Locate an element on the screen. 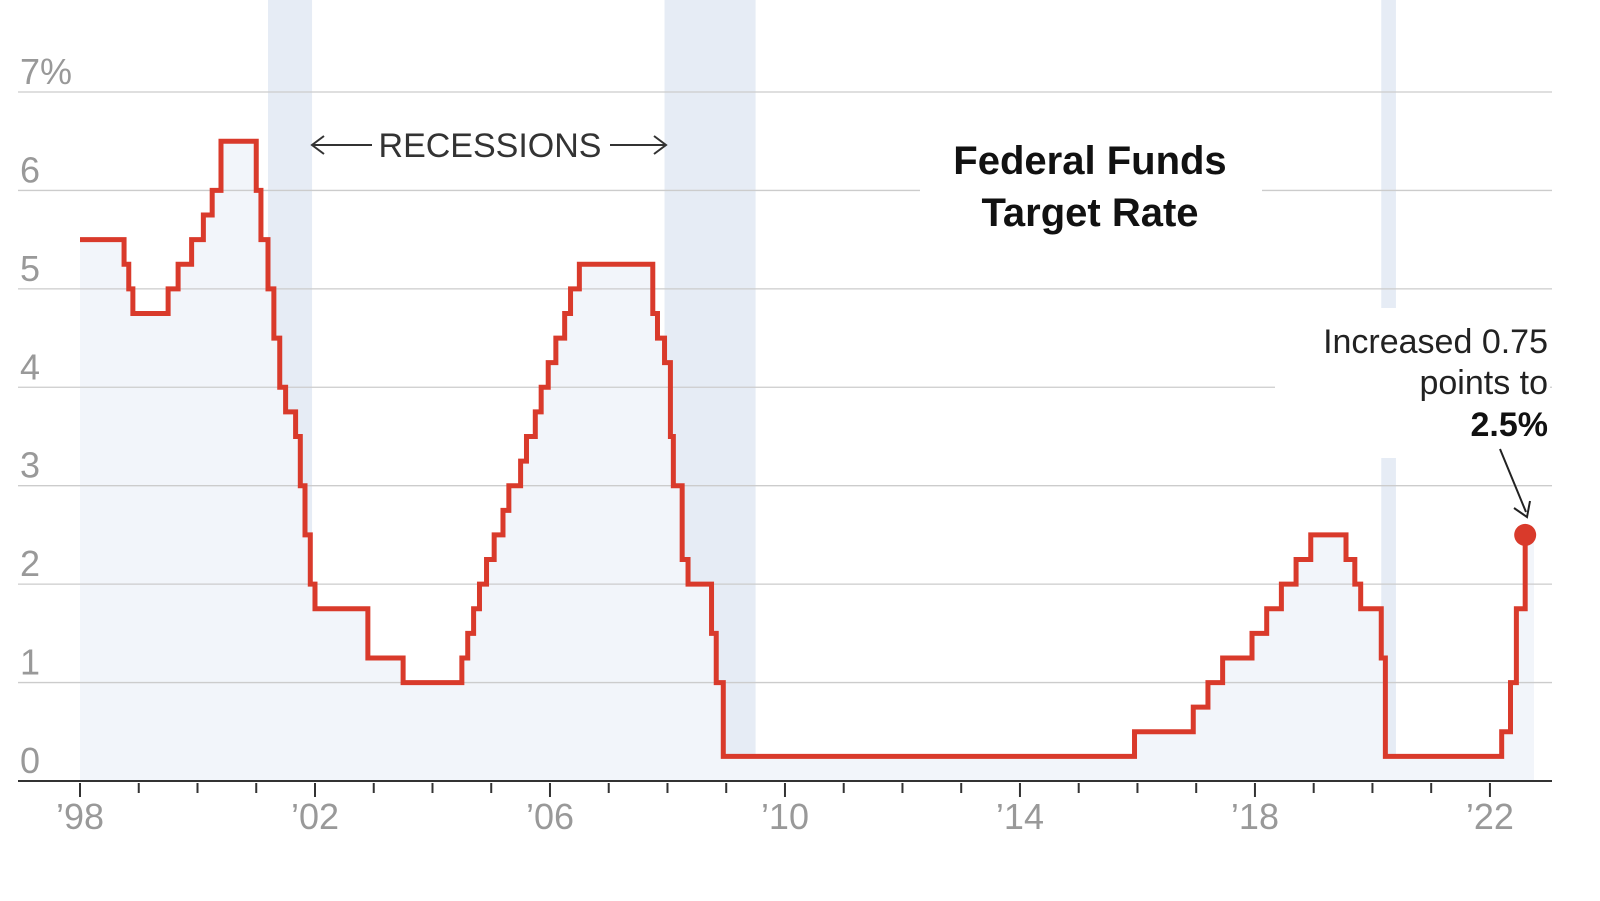 The image size is (1600, 901). title-background is located at coordinates (1091, 185).